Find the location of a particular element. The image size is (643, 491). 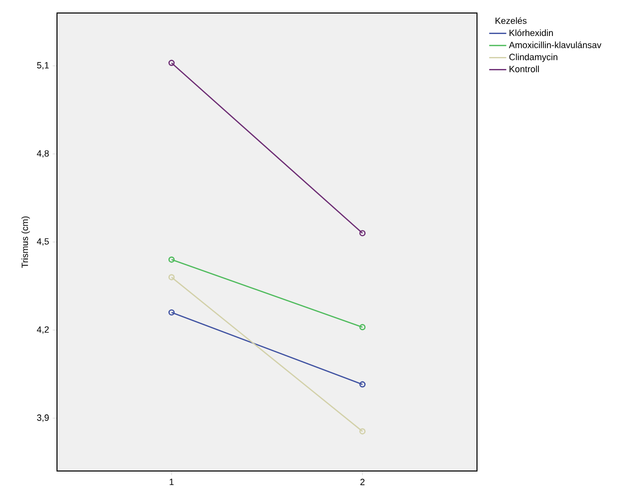

y-tick-label: 3,9 is located at coordinates (43, 418).